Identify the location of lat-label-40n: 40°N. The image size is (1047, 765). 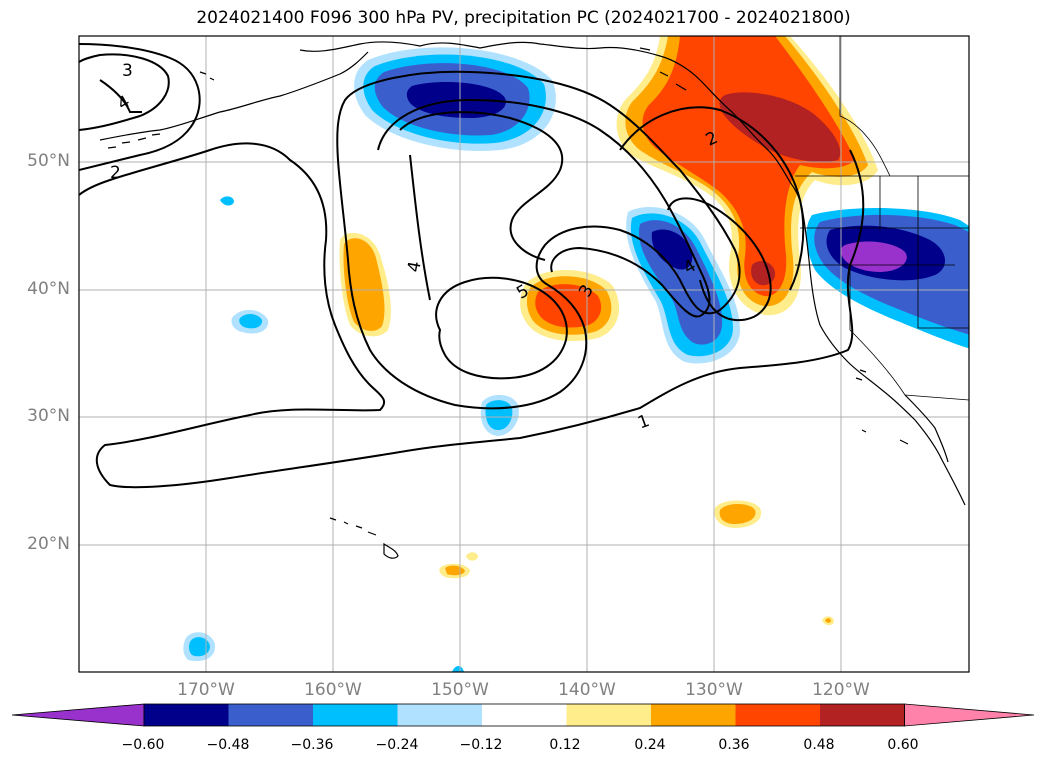
(48, 289).